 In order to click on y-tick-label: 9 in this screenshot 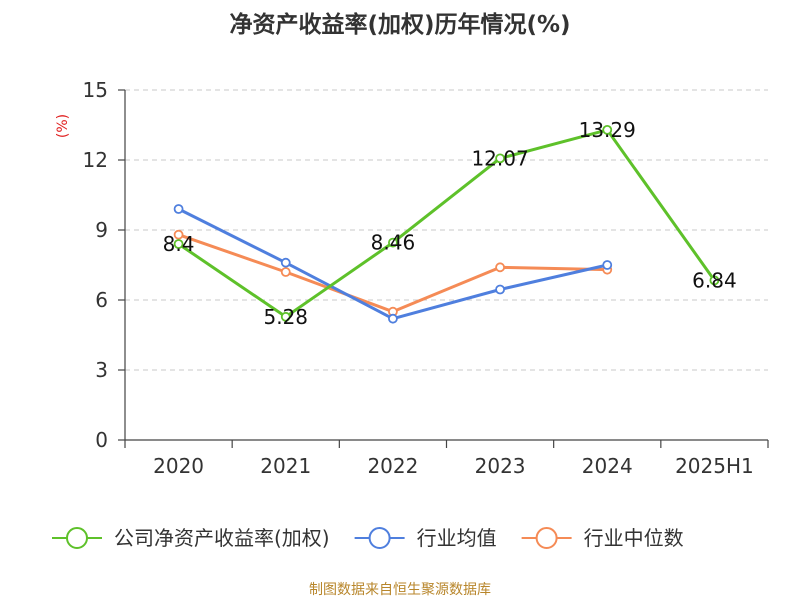, I will do `click(101, 230)`.